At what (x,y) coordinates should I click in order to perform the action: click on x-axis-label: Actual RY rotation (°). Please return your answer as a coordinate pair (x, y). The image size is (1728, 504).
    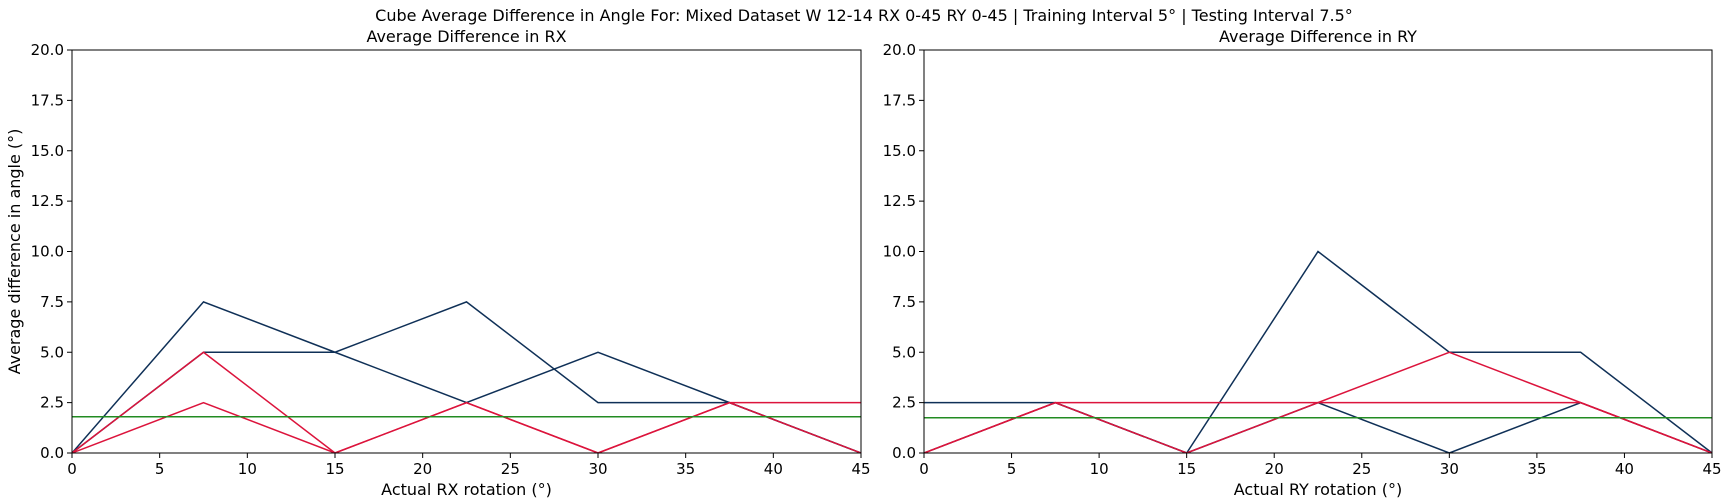
    Looking at the image, I should click on (1318, 489).